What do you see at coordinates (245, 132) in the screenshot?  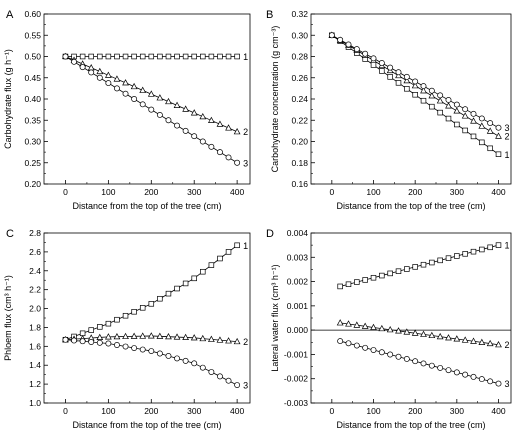 I see `series-label: 2` at bounding box center [245, 132].